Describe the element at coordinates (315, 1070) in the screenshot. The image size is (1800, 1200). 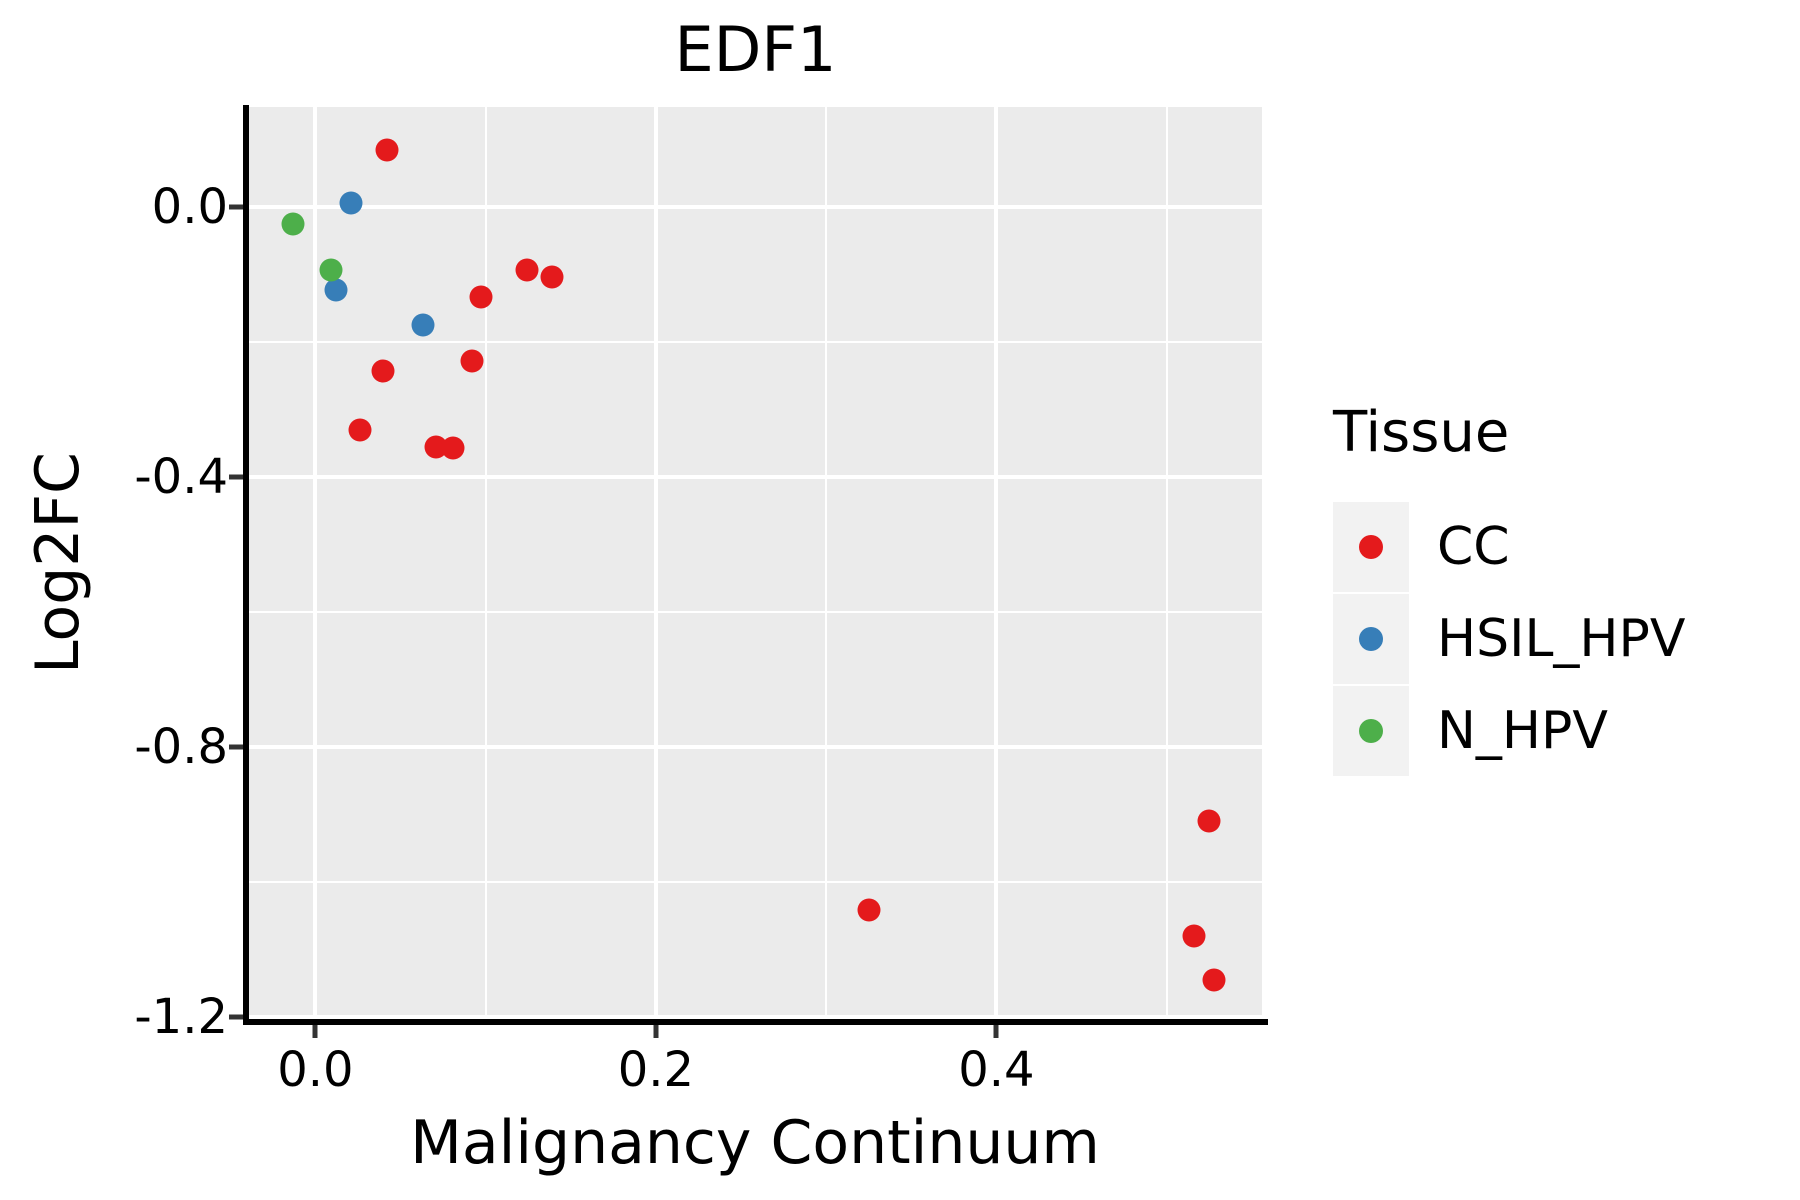
I see `x-tick-label: 0.0` at that location.